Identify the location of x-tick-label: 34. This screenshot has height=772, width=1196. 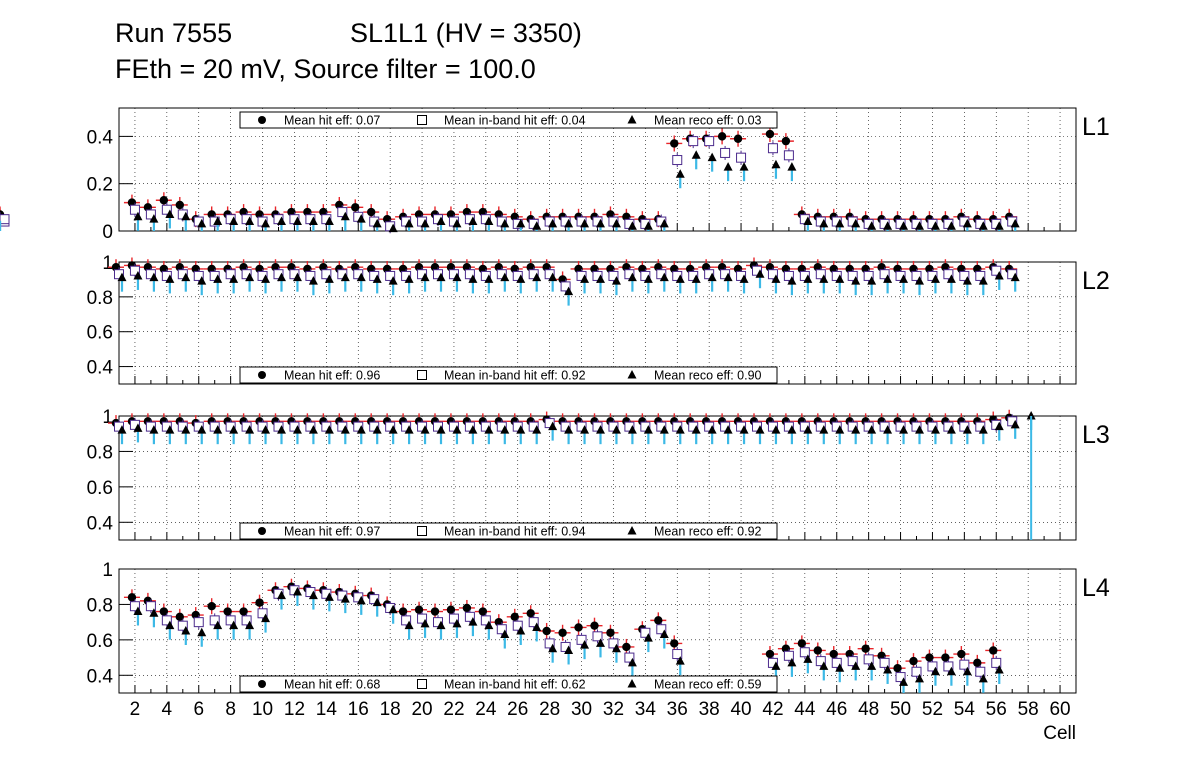
(646, 709).